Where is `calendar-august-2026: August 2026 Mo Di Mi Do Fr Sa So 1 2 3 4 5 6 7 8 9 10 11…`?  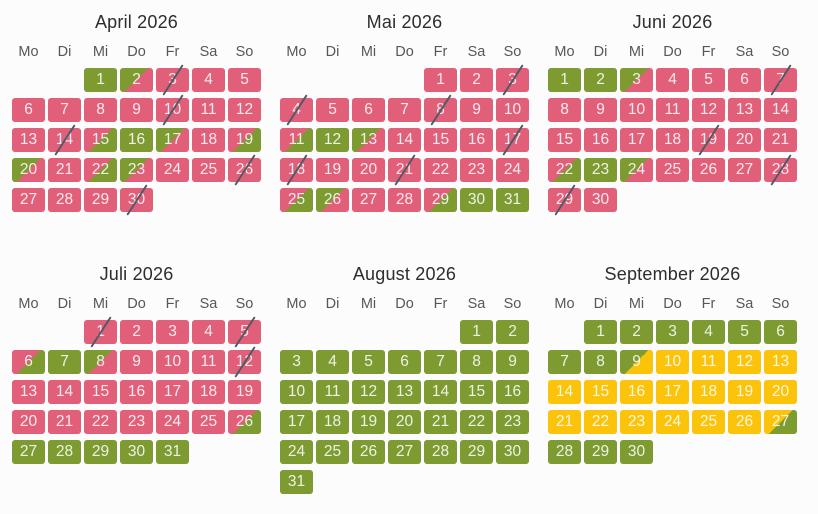
calendar-august-2026: August 2026 Mo Di Mi Do Fr Sa So 1 2 3 4 5 6 7 8 9 10 11… is located at coordinates (404, 375).